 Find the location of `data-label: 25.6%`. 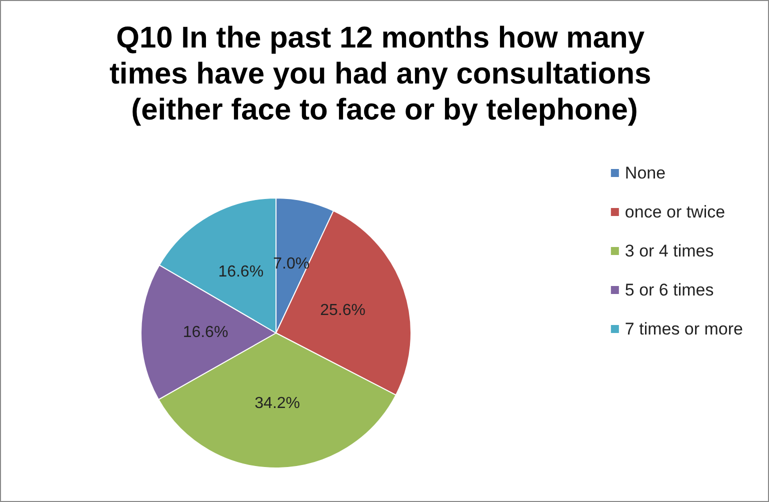

data-label: 25.6% is located at coordinates (343, 310).